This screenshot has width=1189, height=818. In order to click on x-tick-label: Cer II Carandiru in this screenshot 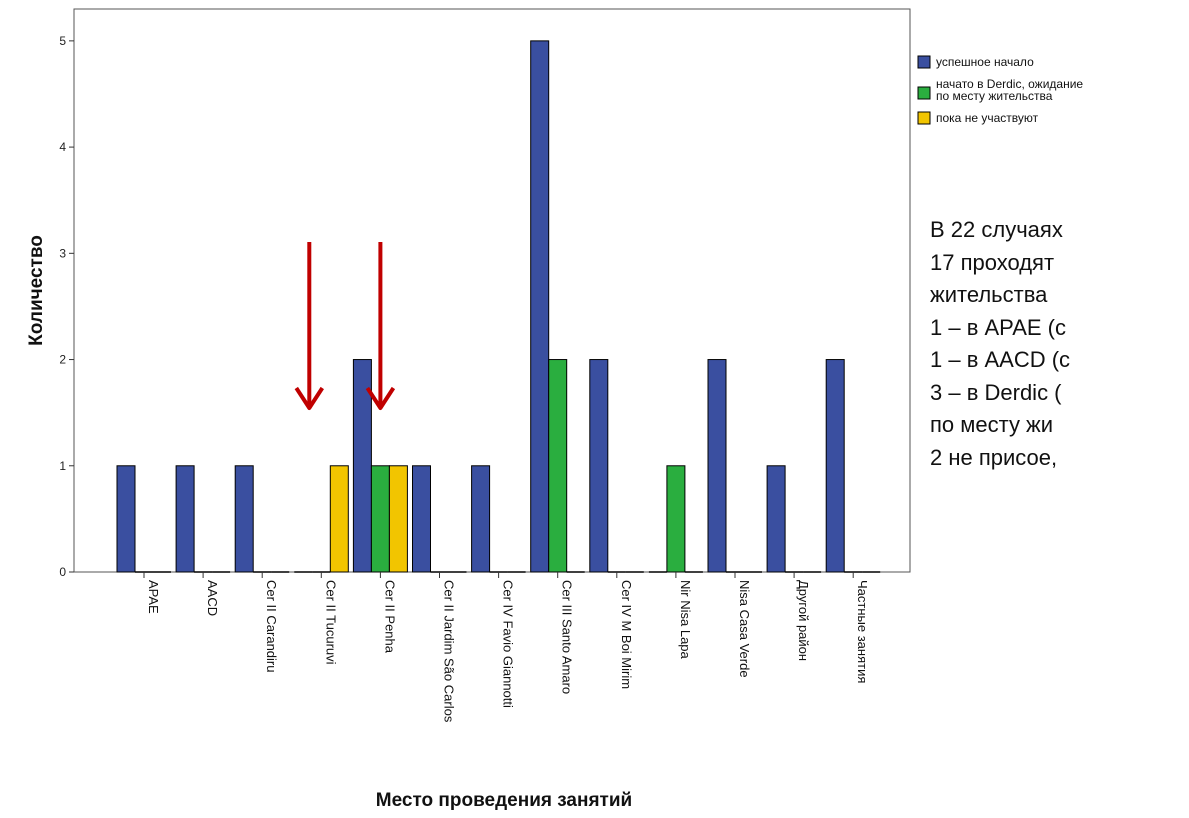, I will do `click(271, 626)`.